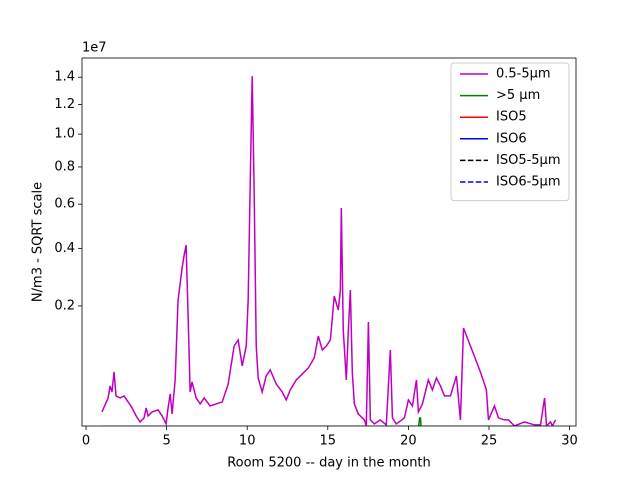  I want to click on x-tick-label: 0, so click(86, 441).